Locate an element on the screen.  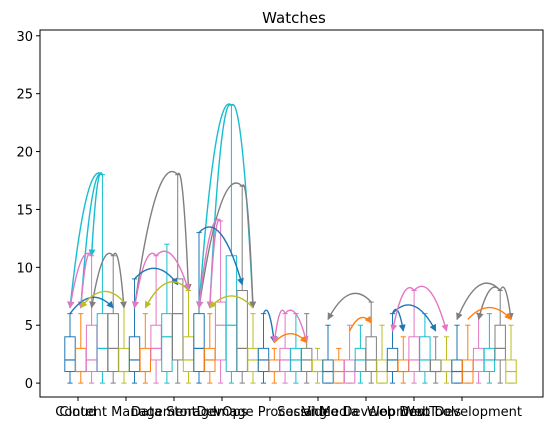
x-tick-label: Social Media is located at coordinates (318, 412).